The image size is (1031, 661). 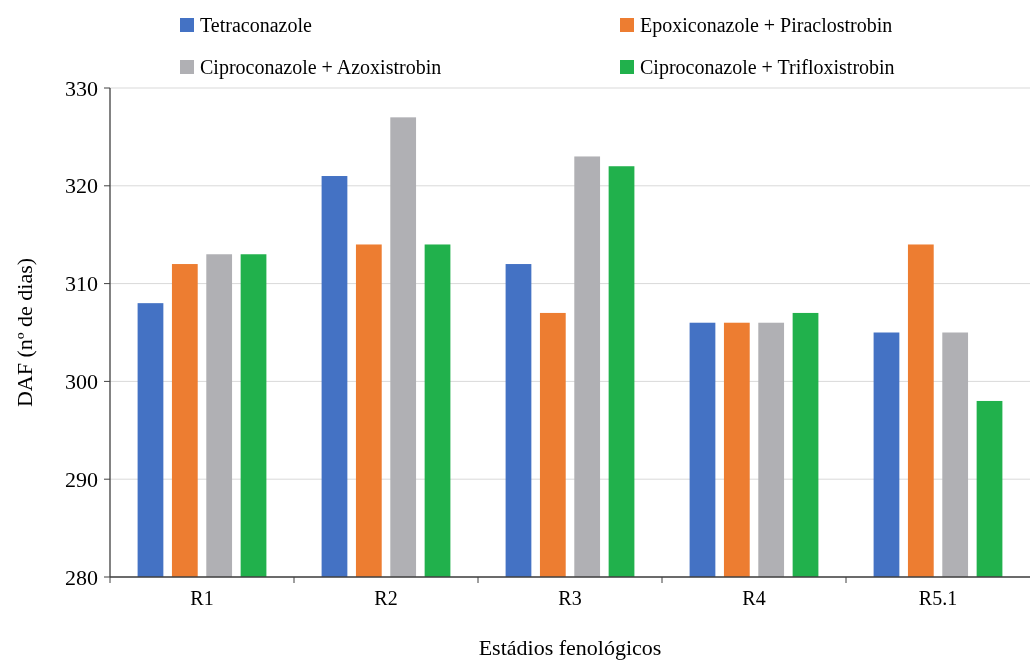 What do you see at coordinates (256, 25) in the screenshot?
I see `legend-label: Tetraconazole` at bounding box center [256, 25].